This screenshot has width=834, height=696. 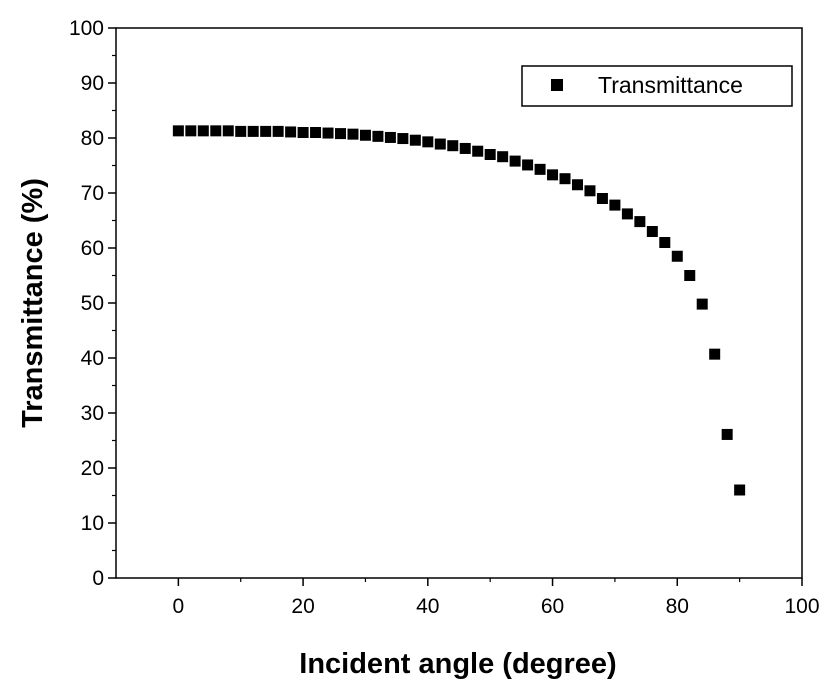 What do you see at coordinates (801, 606) in the screenshot?
I see `x-tick-label: 100` at bounding box center [801, 606].